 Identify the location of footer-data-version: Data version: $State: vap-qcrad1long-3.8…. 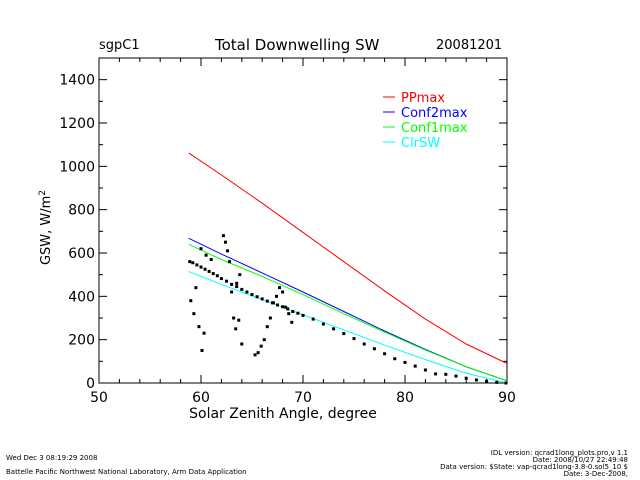
(534, 467).